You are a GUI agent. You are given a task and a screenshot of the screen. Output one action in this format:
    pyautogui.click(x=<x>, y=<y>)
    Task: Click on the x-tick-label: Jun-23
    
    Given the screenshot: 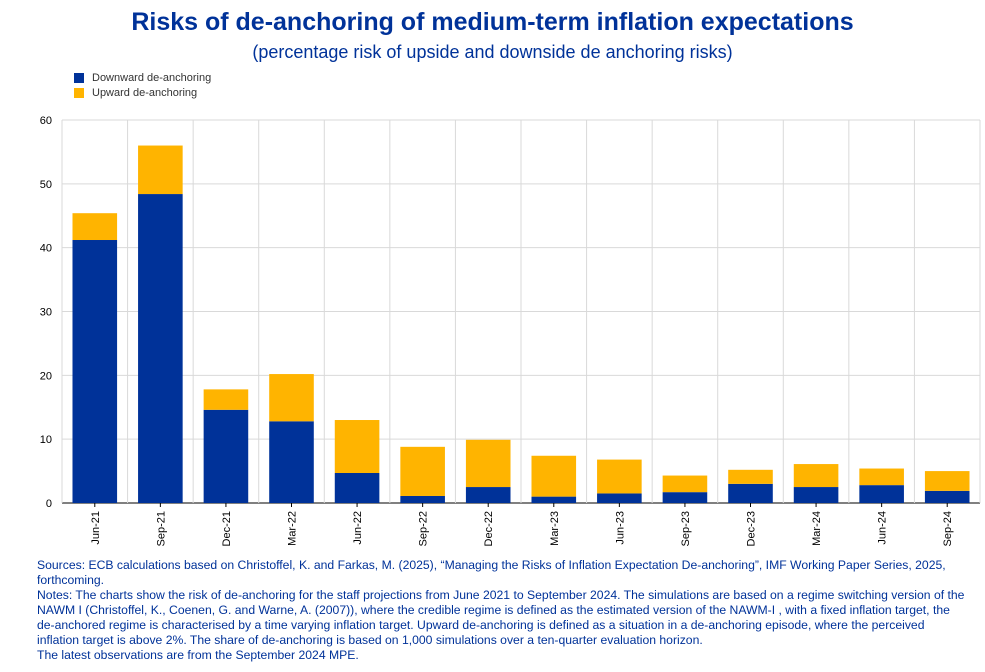 What is the action you would take?
    pyautogui.click(x=620, y=528)
    